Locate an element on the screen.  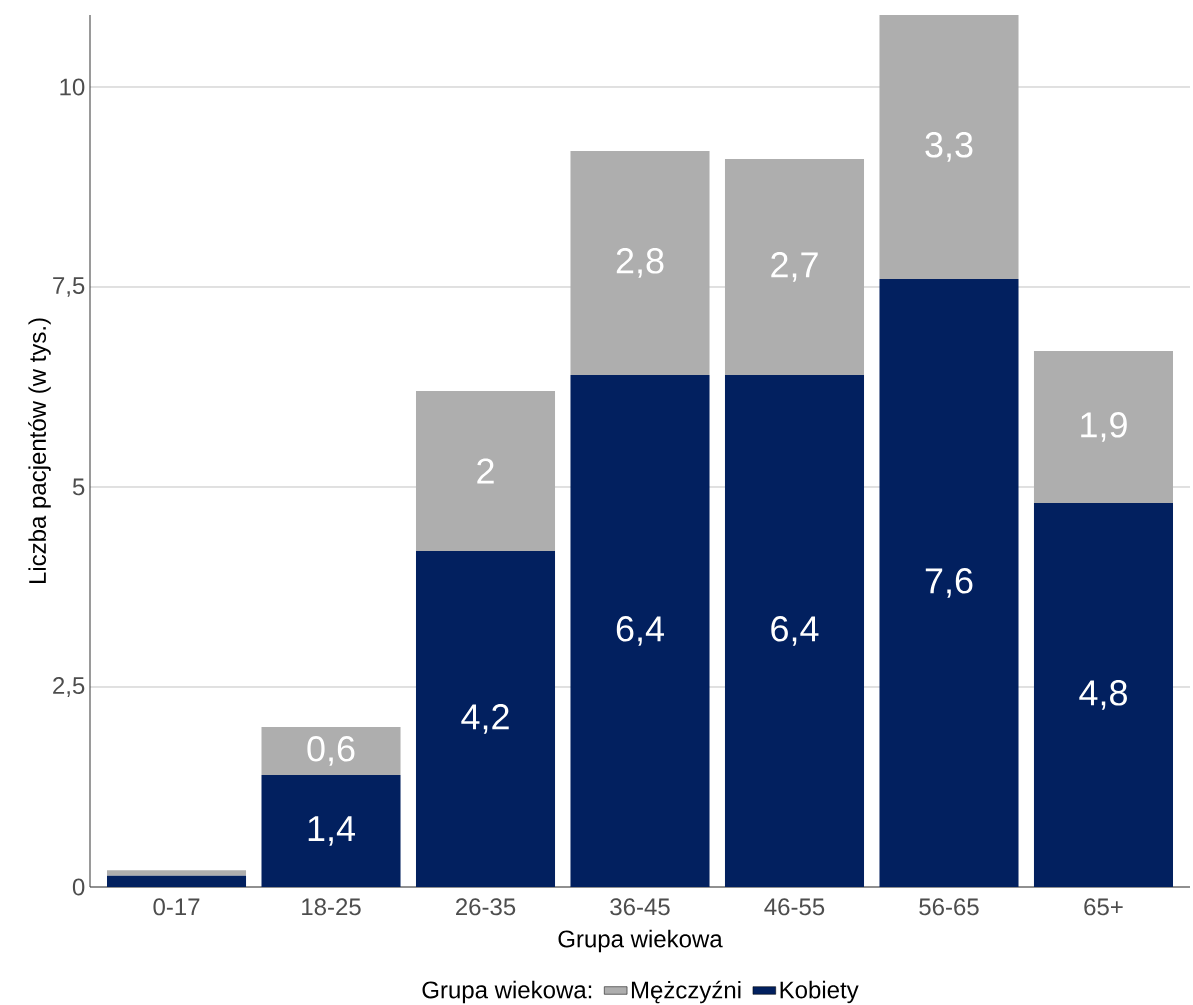
x-tick-label: 36-45 is located at coordinates (640, 907).